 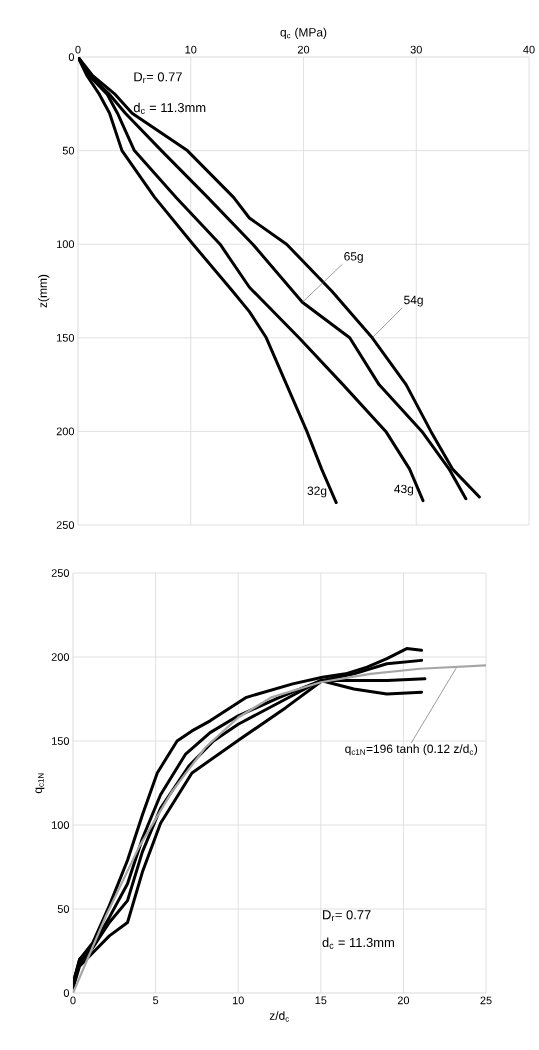 I want to click on x-tick-label: 5, so click(x=155, y=1000).